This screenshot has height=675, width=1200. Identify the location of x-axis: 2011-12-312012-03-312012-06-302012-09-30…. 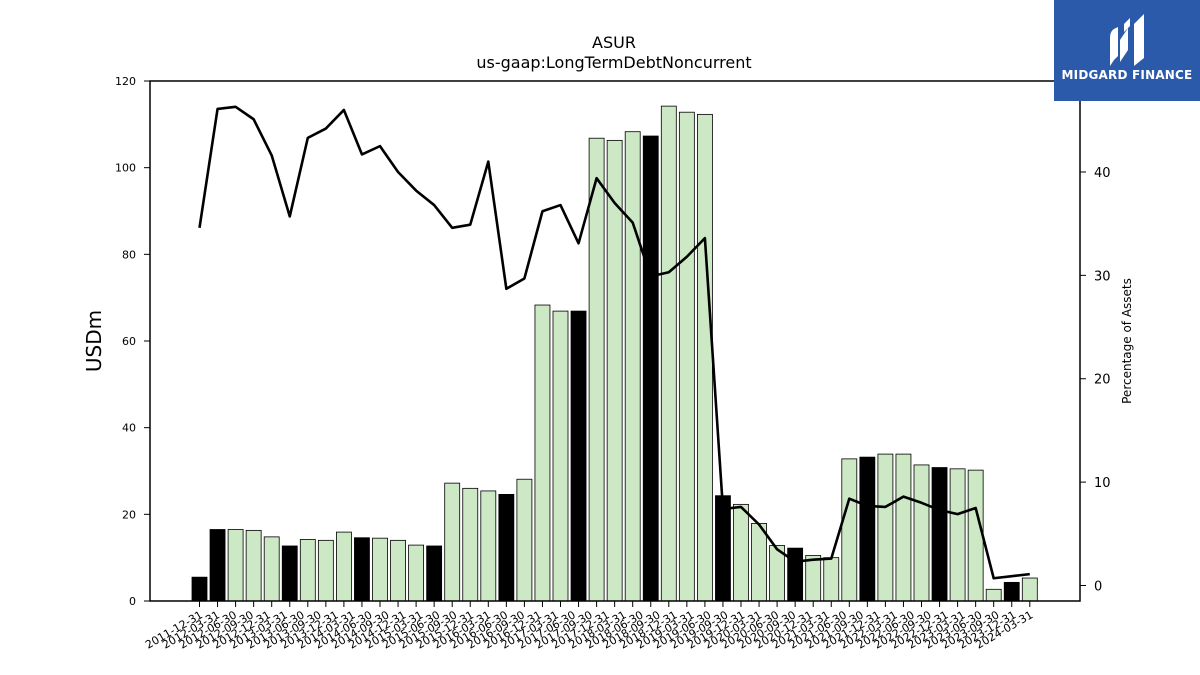
(589, 626).